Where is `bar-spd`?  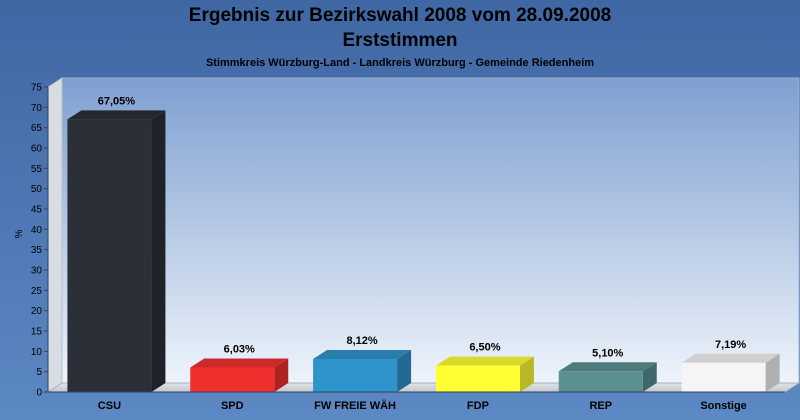 bar-spd is located at coordinates (239, 375).